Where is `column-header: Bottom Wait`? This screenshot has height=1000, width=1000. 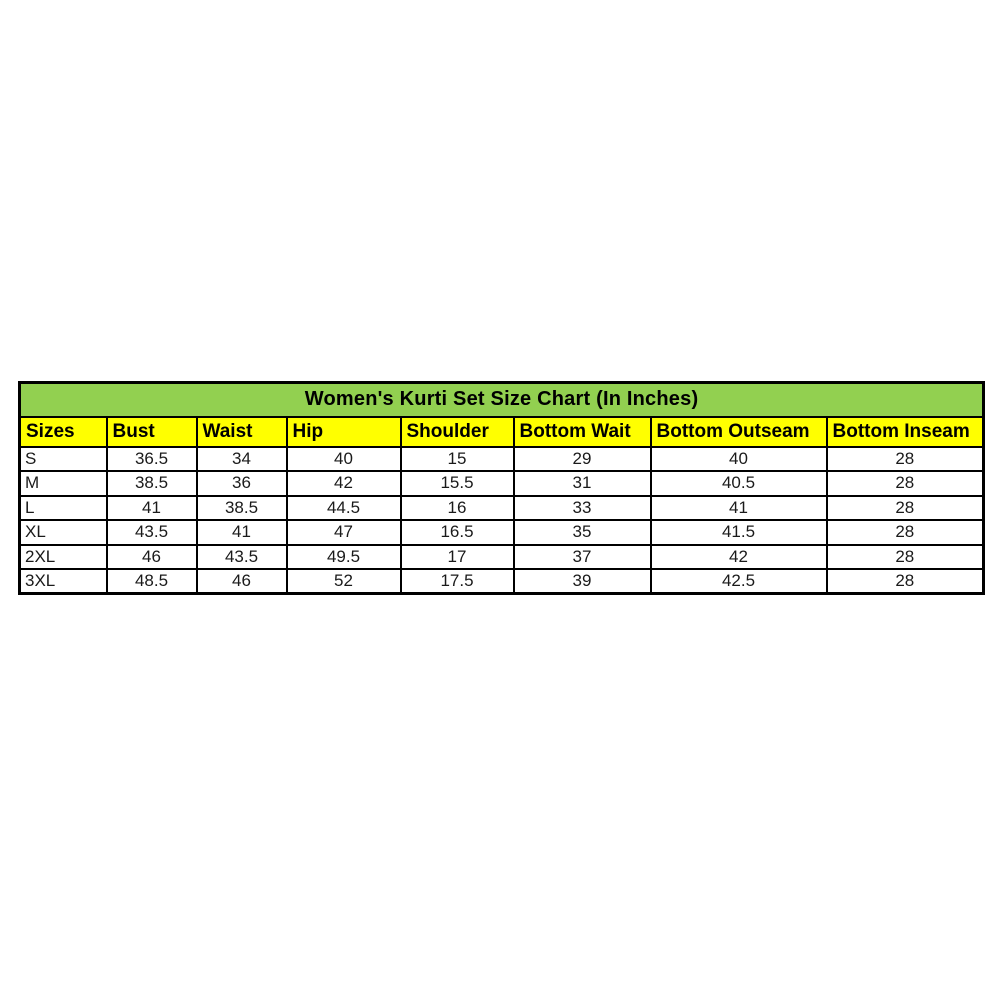
column-header: Bottom Wait is located at coordinates (582, 431).